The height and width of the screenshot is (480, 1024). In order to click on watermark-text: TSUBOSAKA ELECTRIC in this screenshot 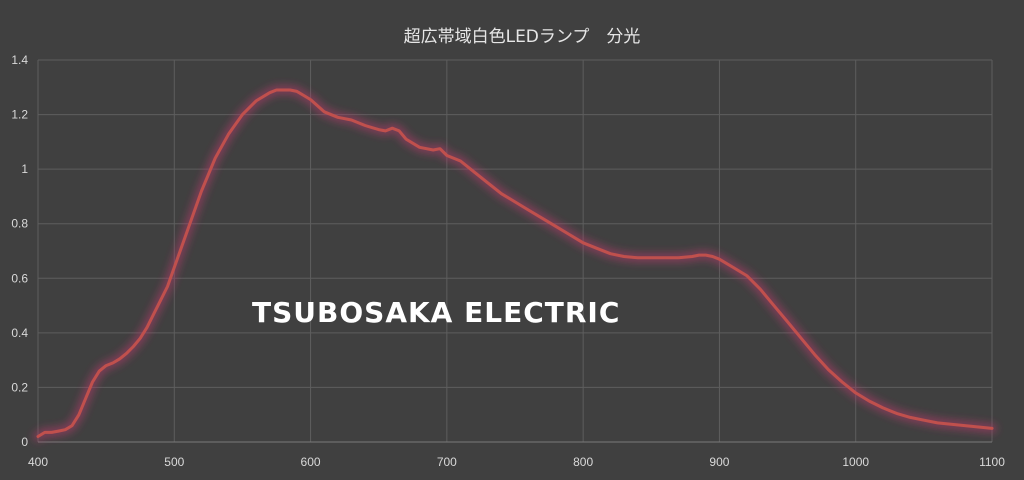, I will do `click(436, 312)`.